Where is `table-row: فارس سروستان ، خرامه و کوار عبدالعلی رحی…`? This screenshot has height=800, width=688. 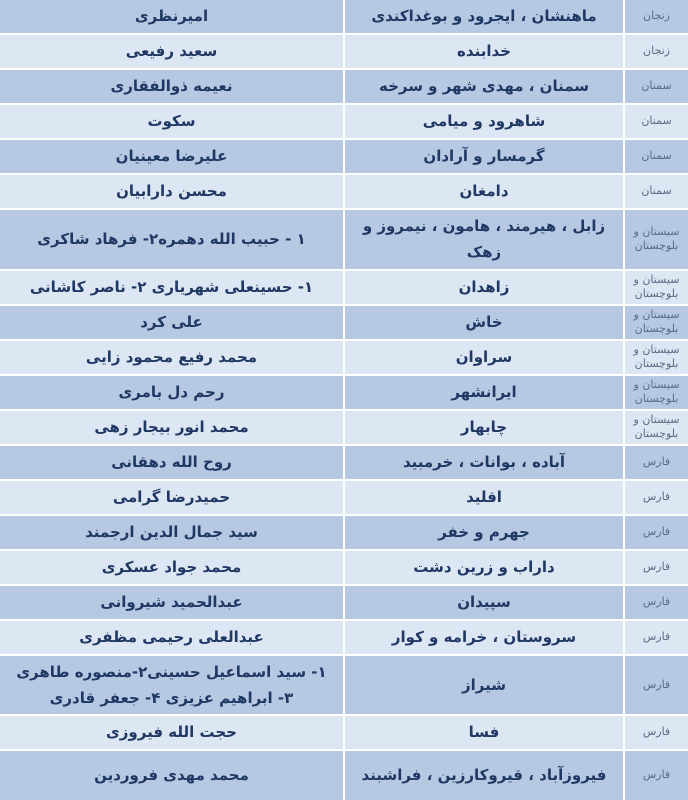
table-row: فارس سروستان ، خرامه و کوار عبدالعلی رحی… is located at coordinates (344, 637).